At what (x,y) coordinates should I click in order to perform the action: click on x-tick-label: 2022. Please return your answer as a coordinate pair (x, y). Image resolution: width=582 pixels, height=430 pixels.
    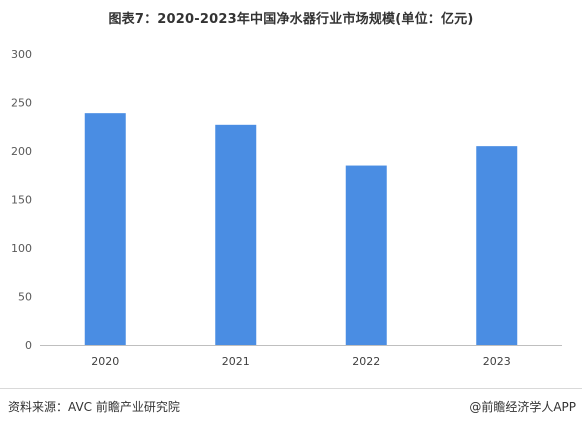
    Looking at the image, I should click on (366, 361).